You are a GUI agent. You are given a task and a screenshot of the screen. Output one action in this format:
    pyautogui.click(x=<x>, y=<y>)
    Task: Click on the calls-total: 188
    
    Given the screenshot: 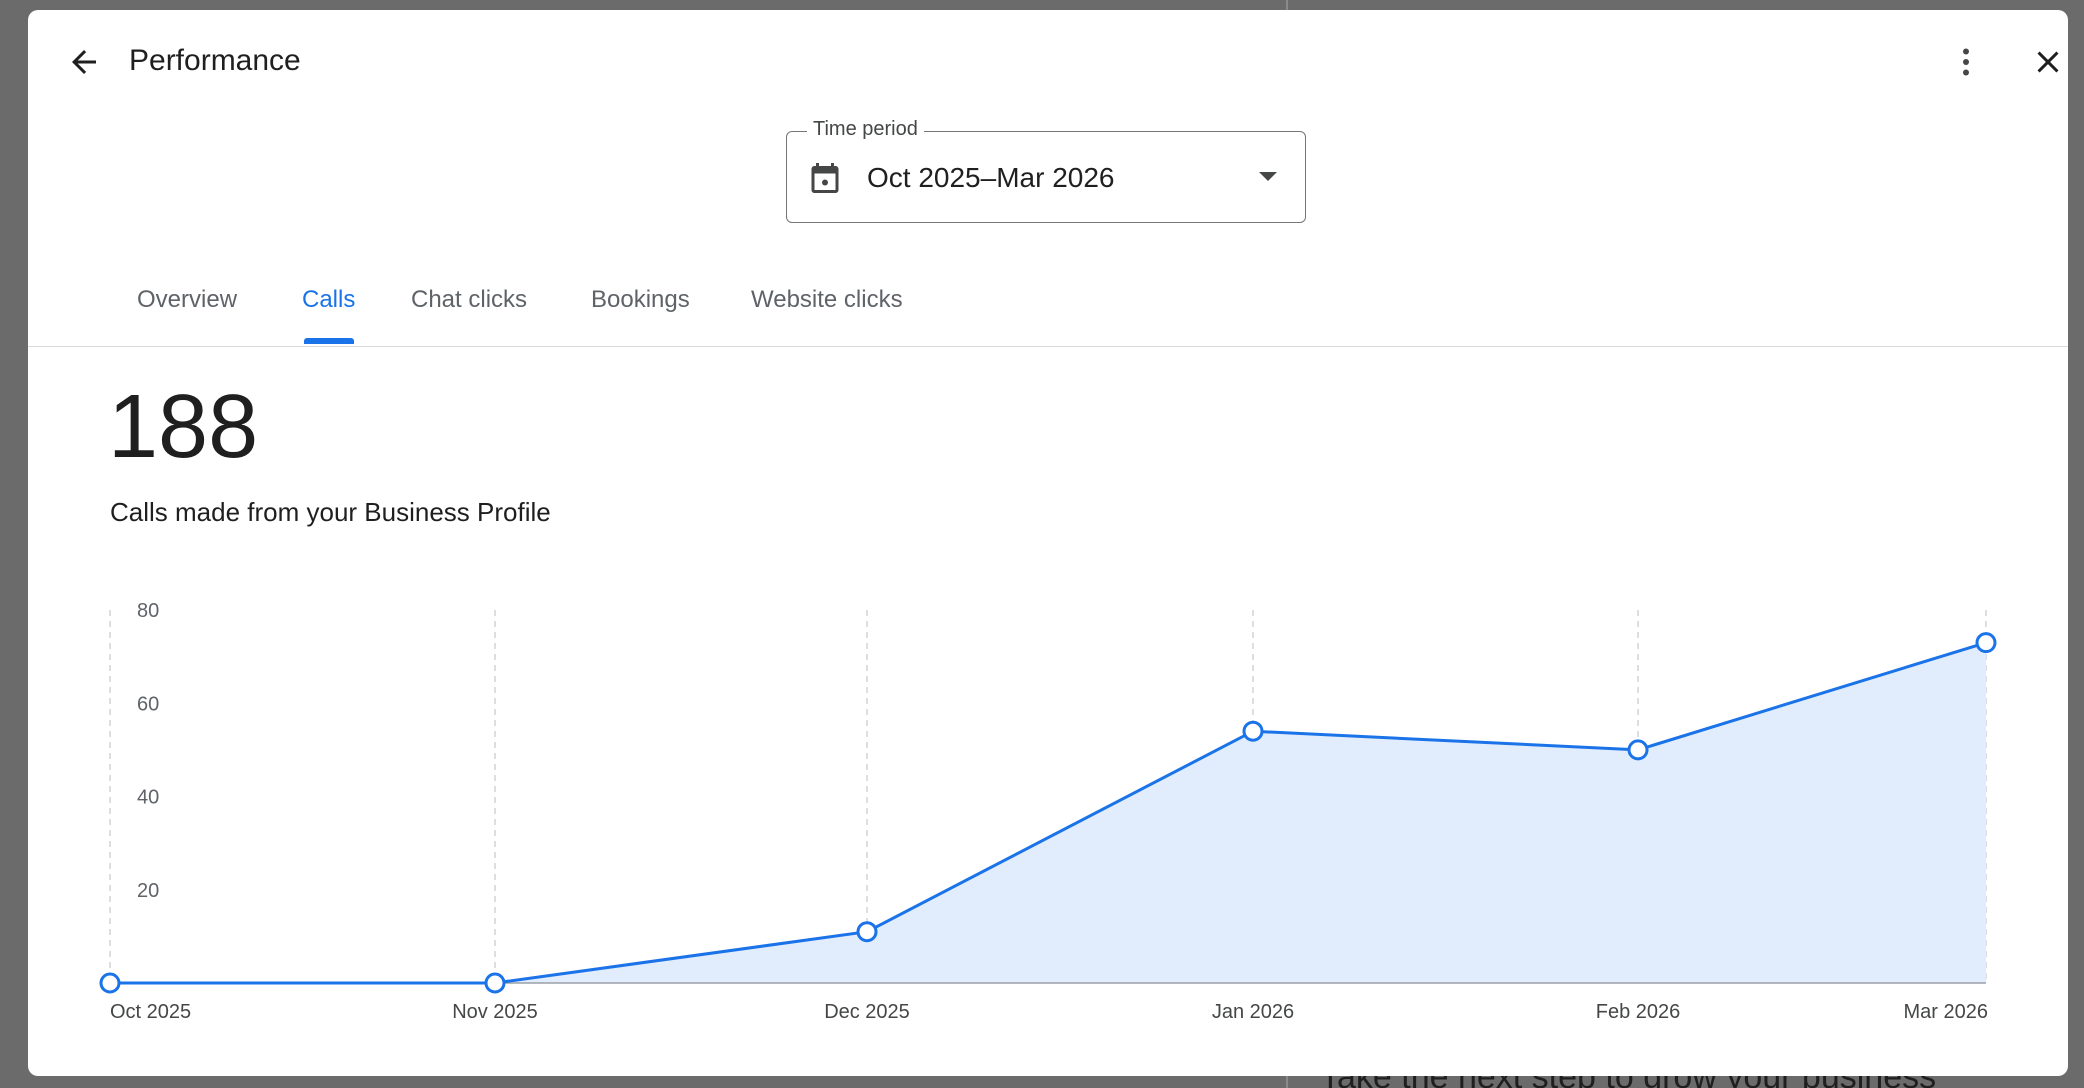 What is the action you would take?
    pyautogui.click(x=183, y=427)
    